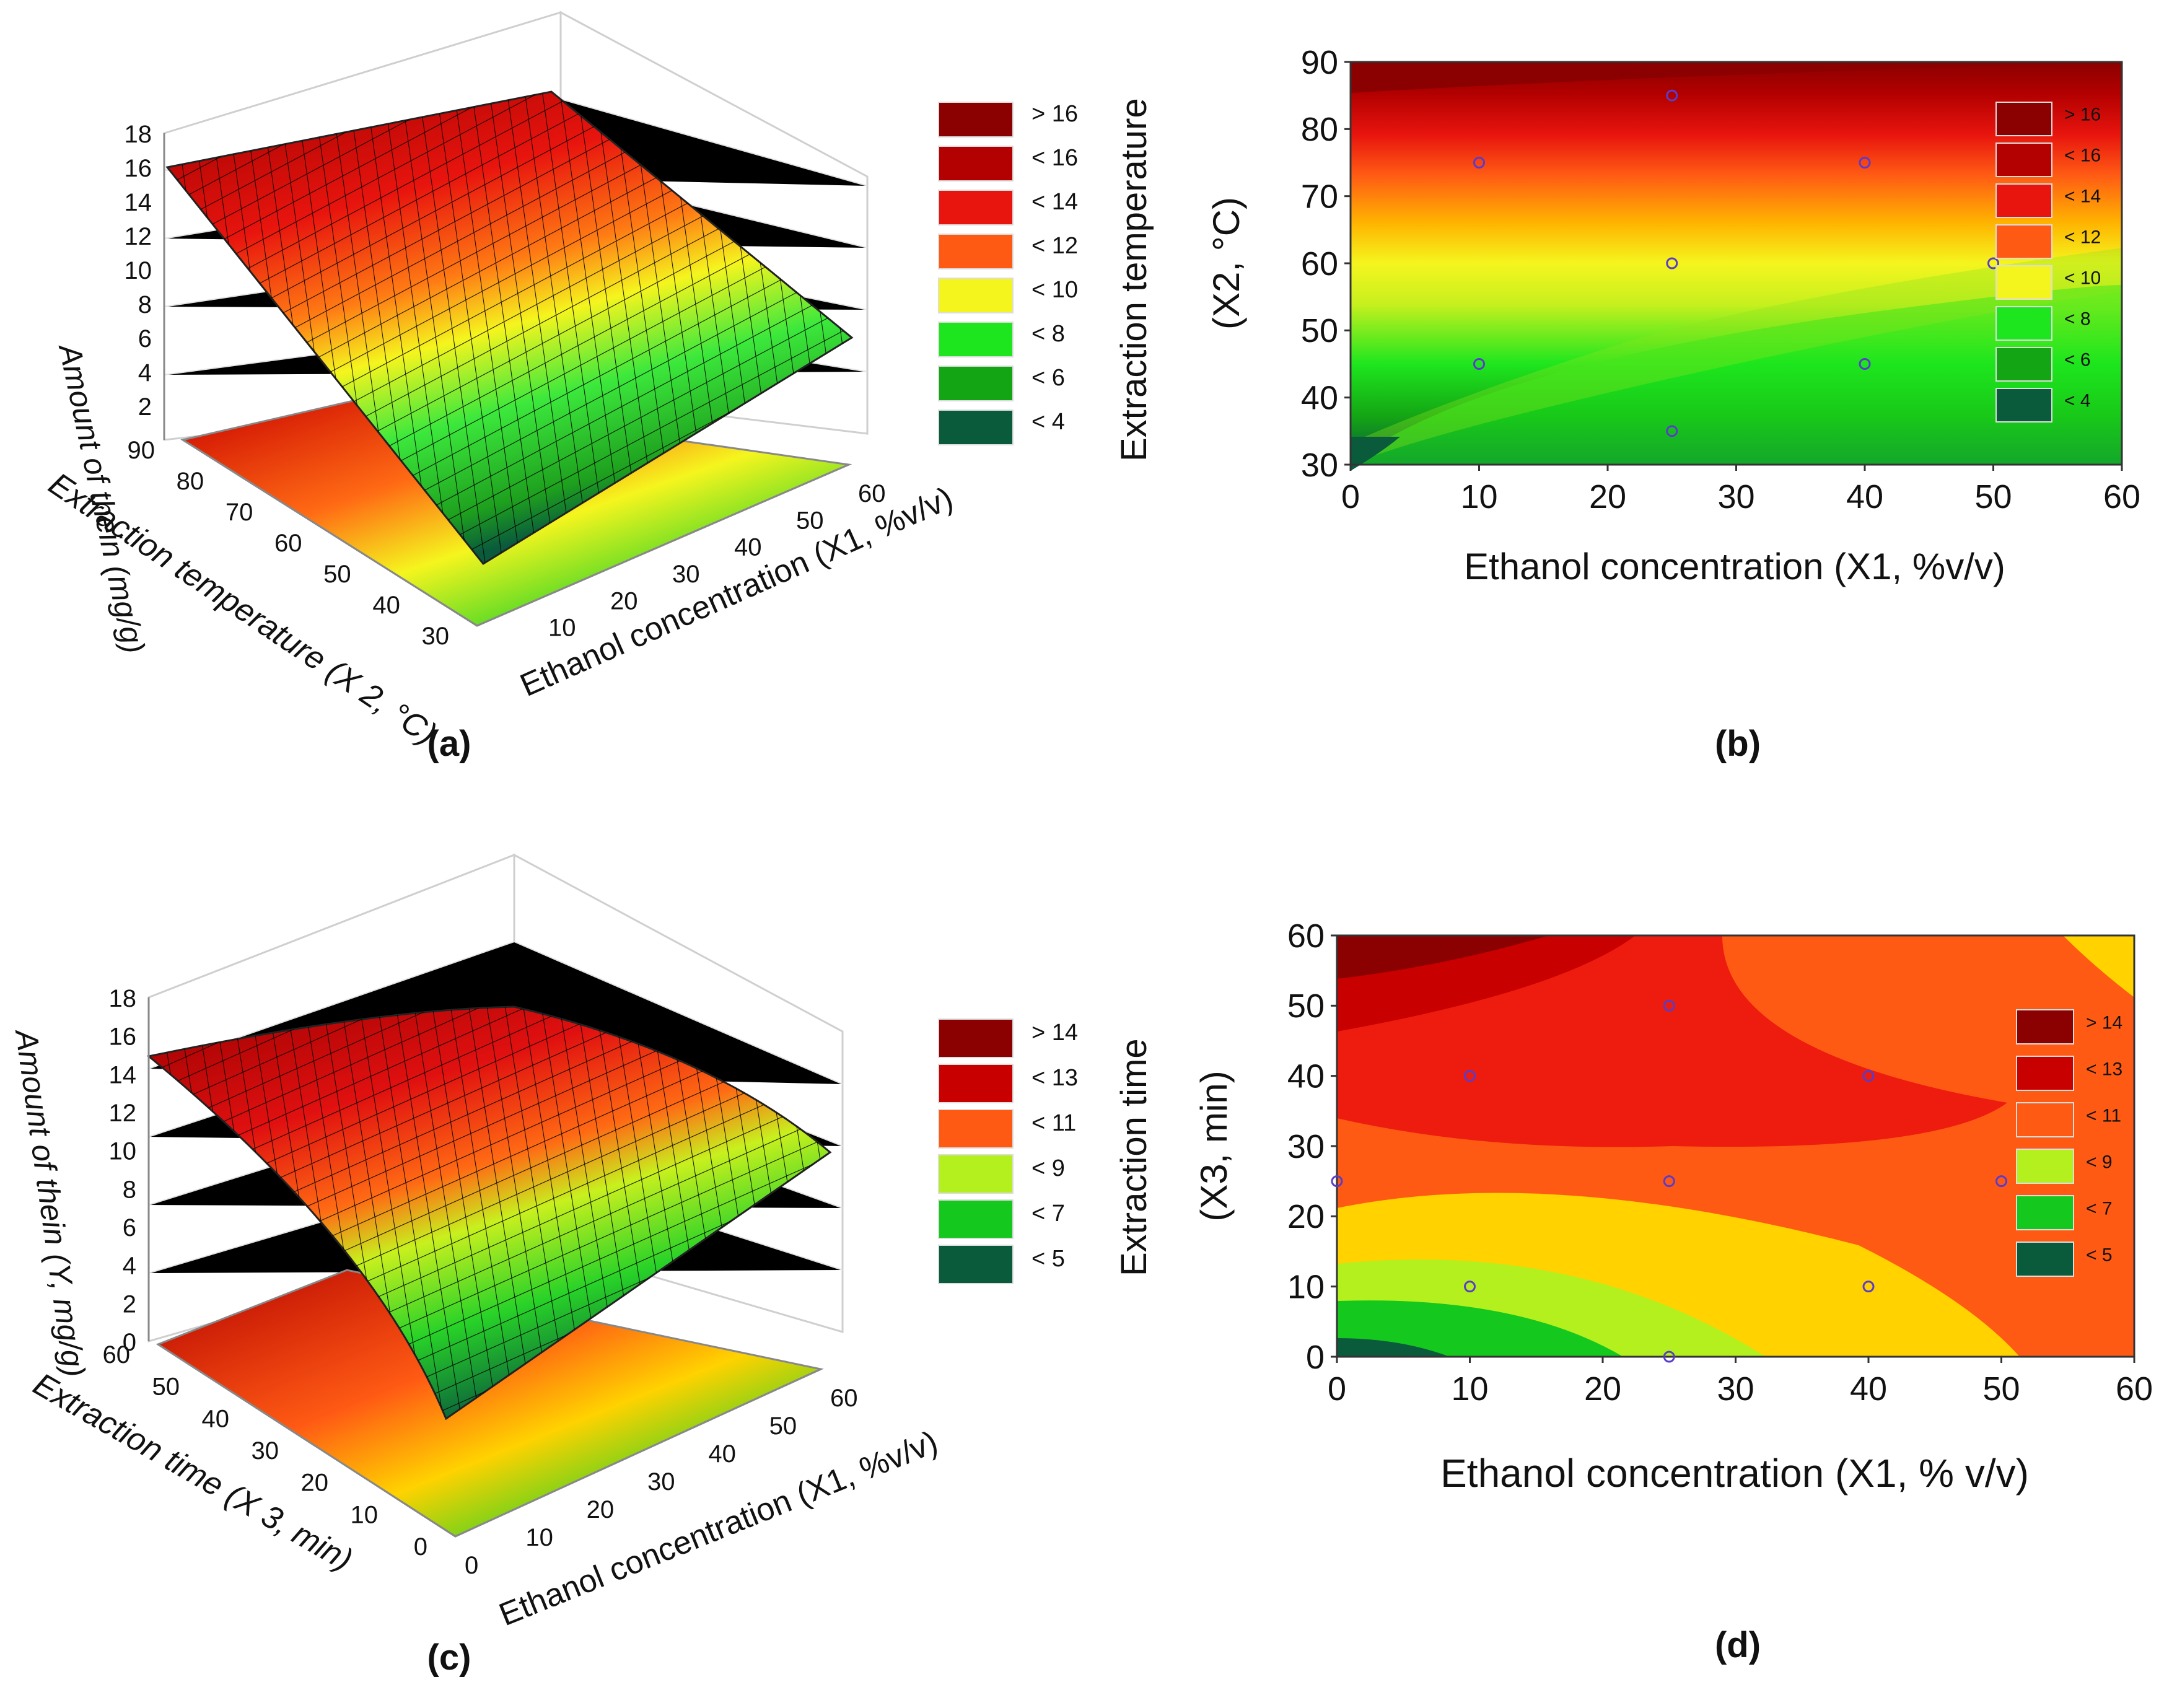 This screenshot has width=2177, height=1708. I want to click on x-tick-label: 20, so click(1608, 496).